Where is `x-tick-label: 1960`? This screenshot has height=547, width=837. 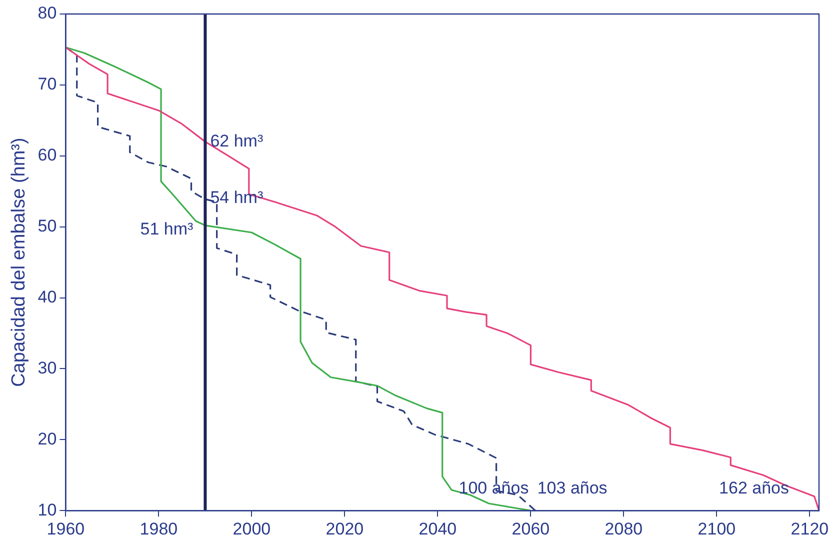
x-tick-label: 1960 is located at coordinates (65, 528).